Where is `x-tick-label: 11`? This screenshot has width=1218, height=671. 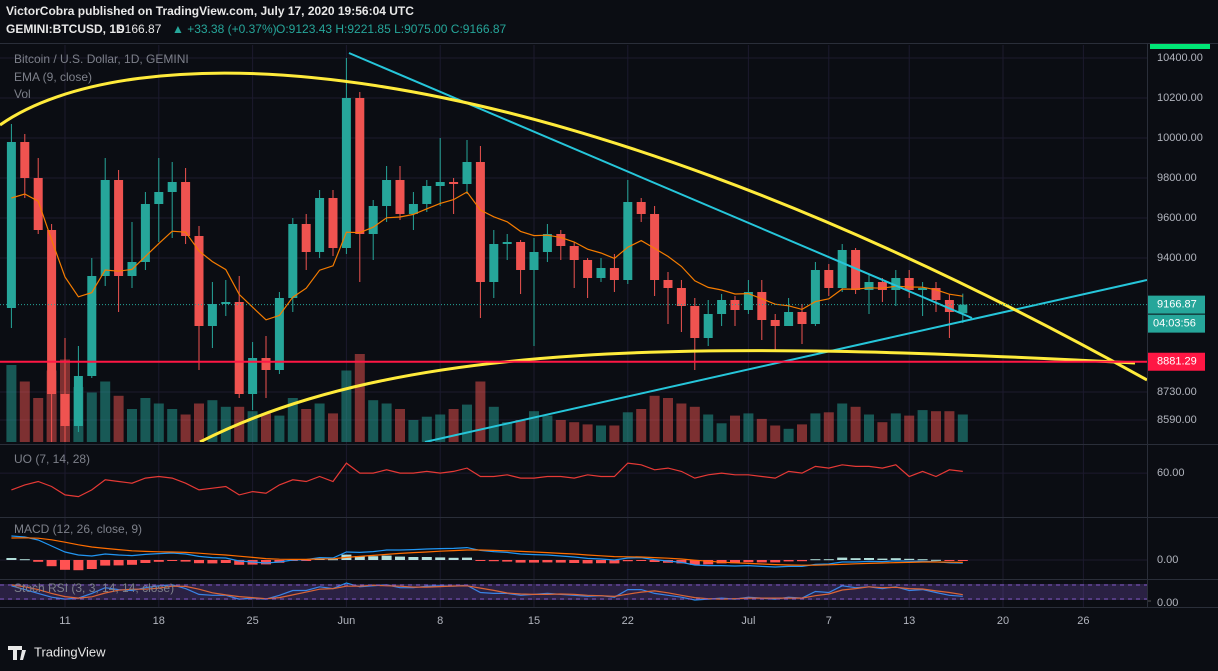 x-tick-label: 11 is located at coordinates (64, 621).